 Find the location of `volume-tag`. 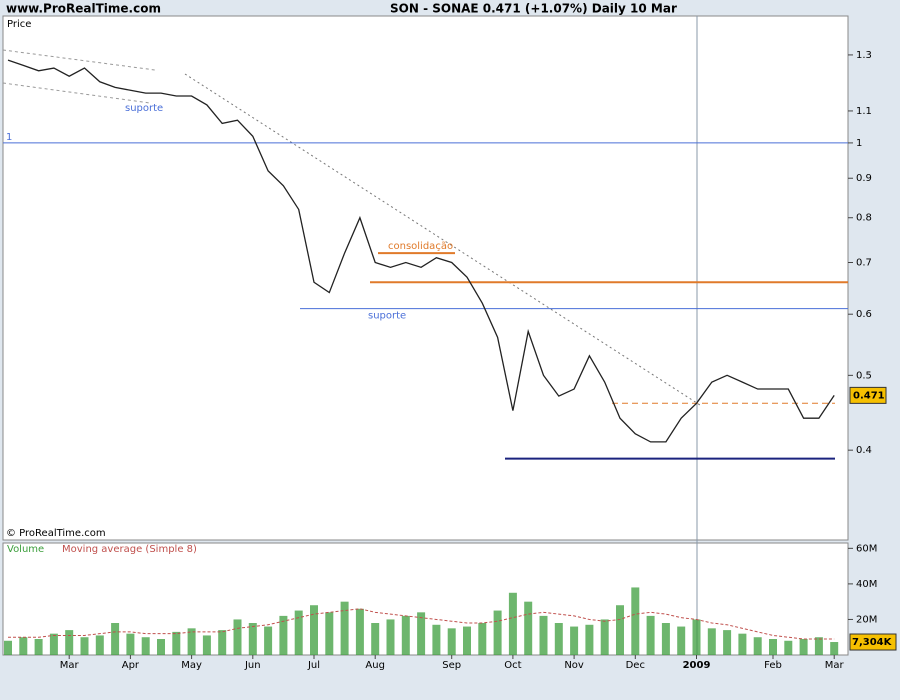

volume-tag is located at coordinates (873, 642).